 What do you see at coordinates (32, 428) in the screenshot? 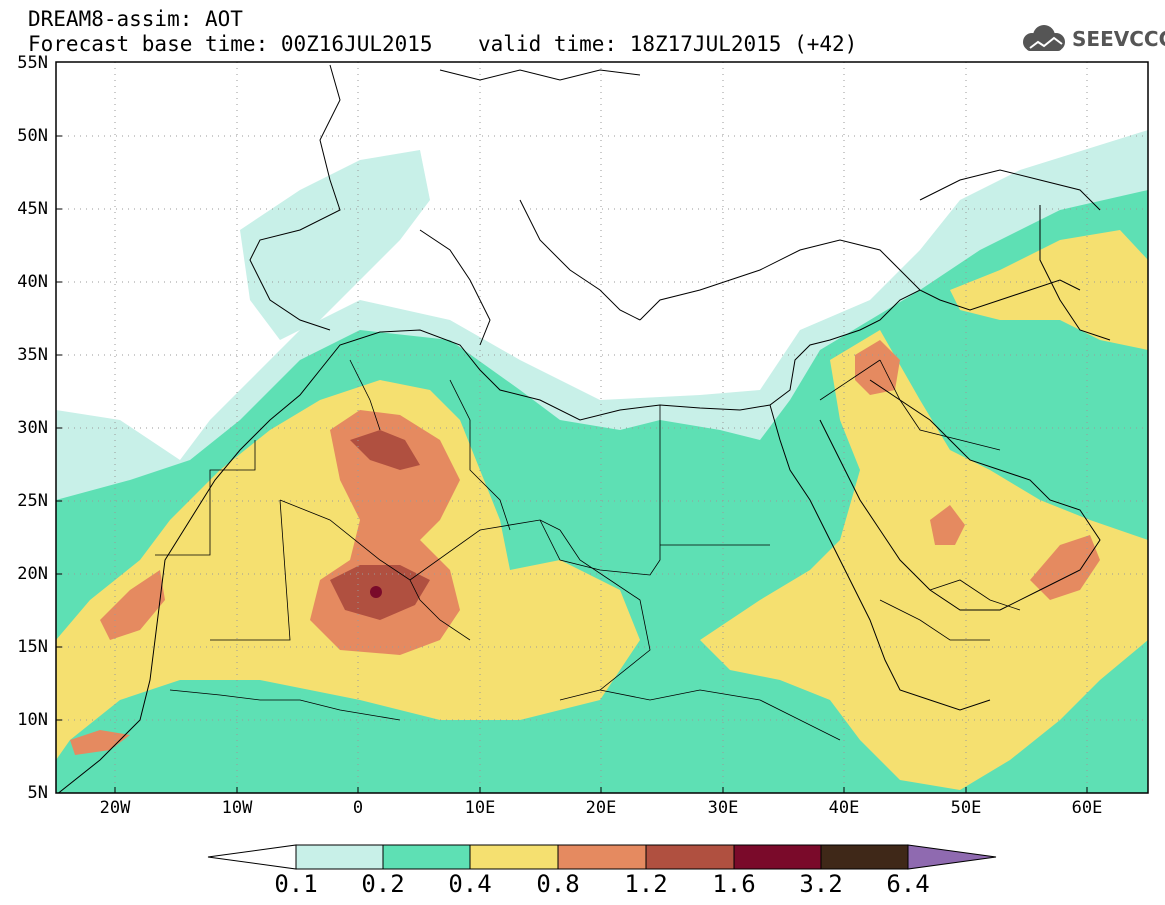
I see `lat-label-30n: 30N` at bounding box center [32, 428].